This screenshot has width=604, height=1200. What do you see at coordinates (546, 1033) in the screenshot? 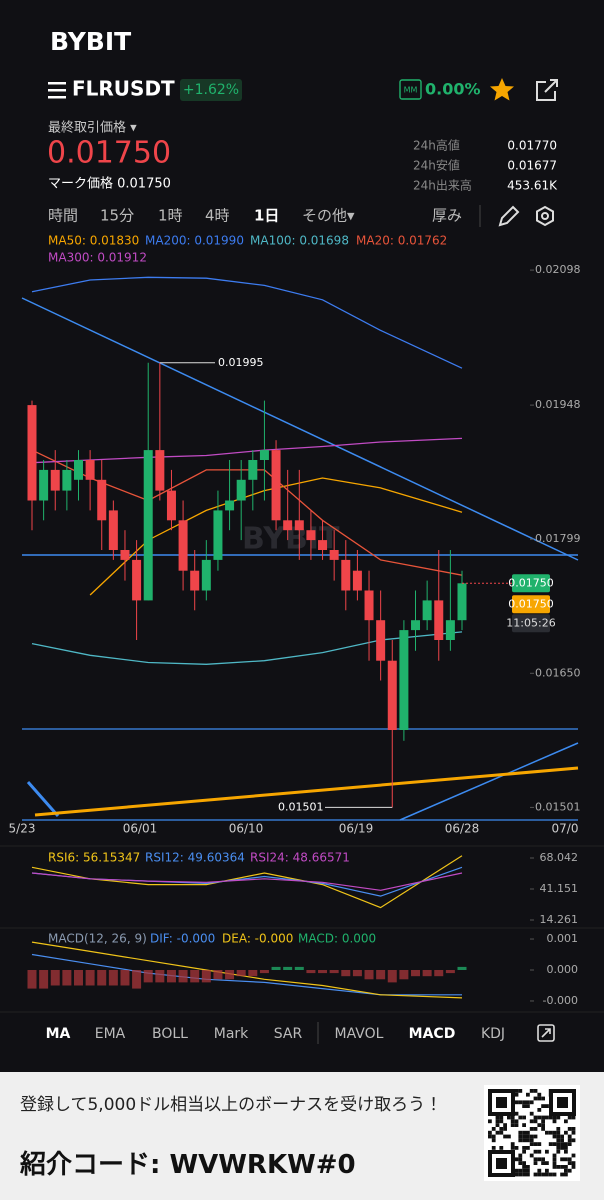
I see `fullscreen-icon` at bounding box center [546, 1033].